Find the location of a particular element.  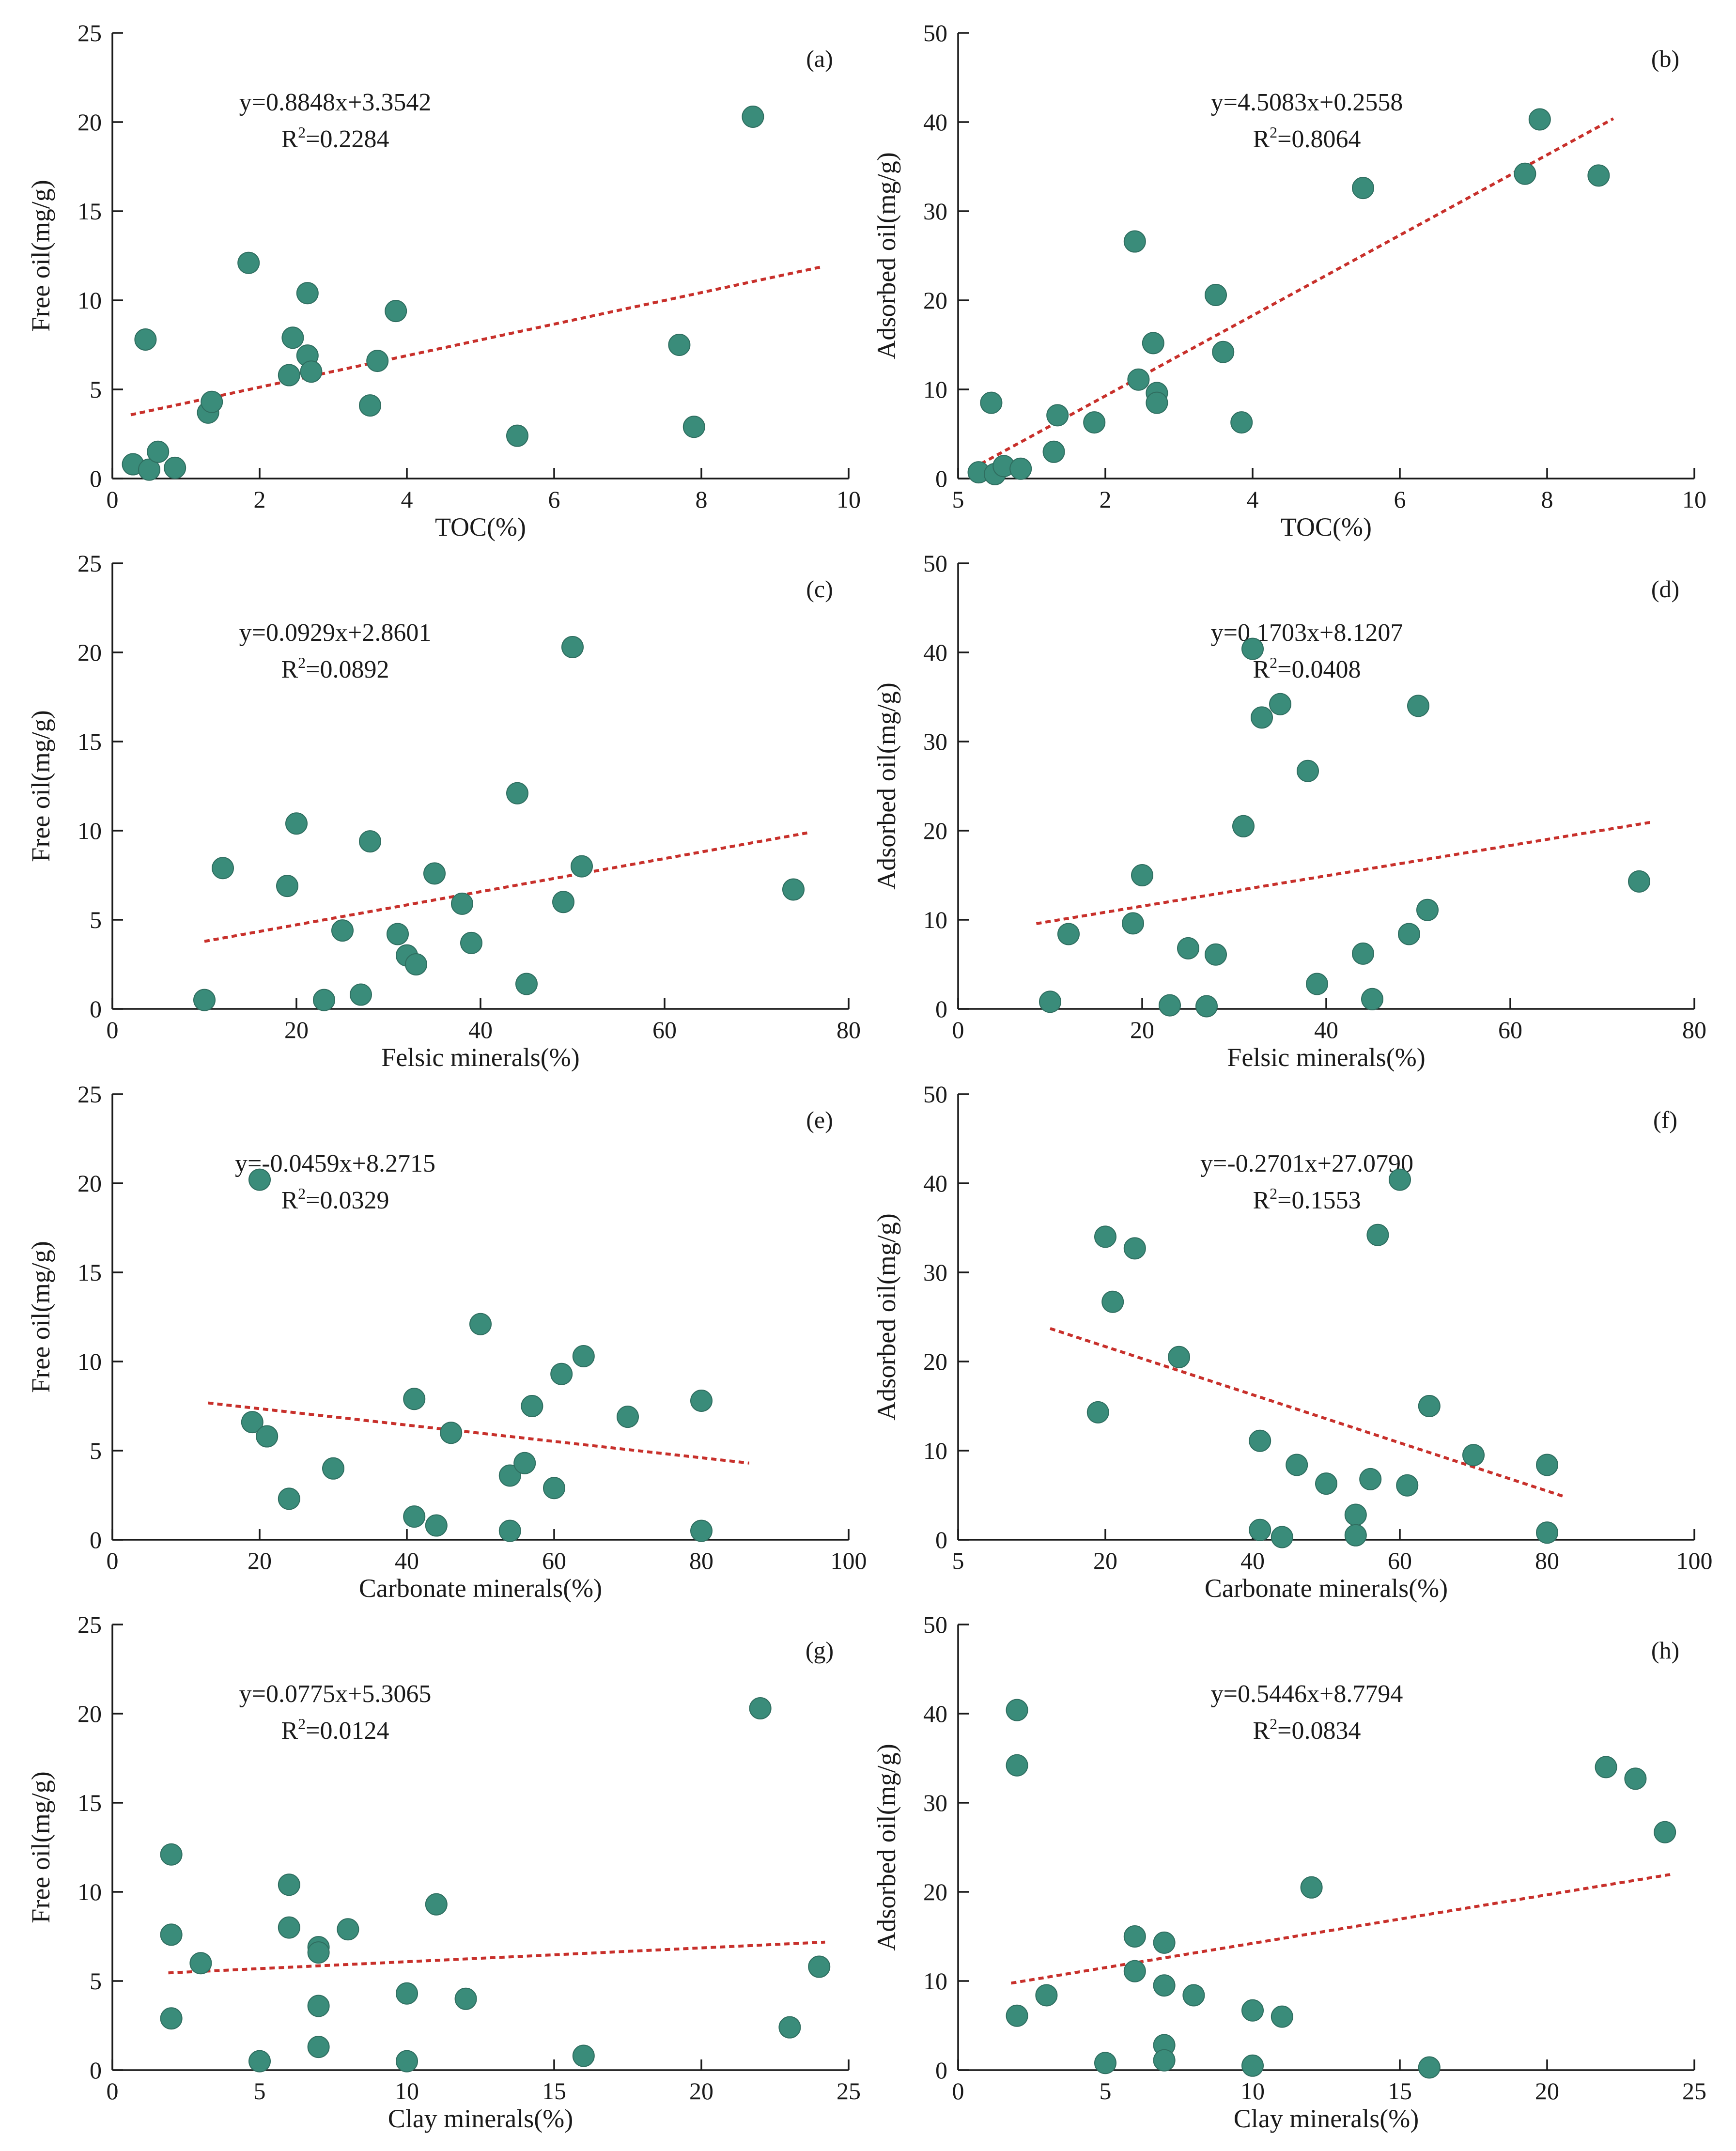

panel-label: (b) is located at coordinates (1665, 58).